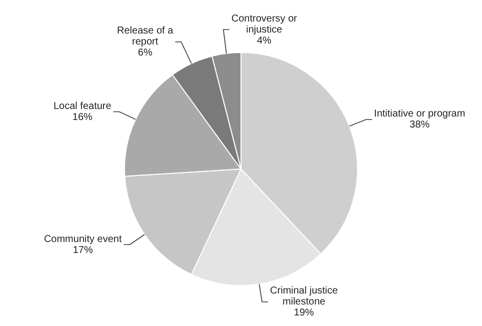 The width and height of the screenshot is (482, 326). I want to click on data-label: 4%, so click(264, 40).